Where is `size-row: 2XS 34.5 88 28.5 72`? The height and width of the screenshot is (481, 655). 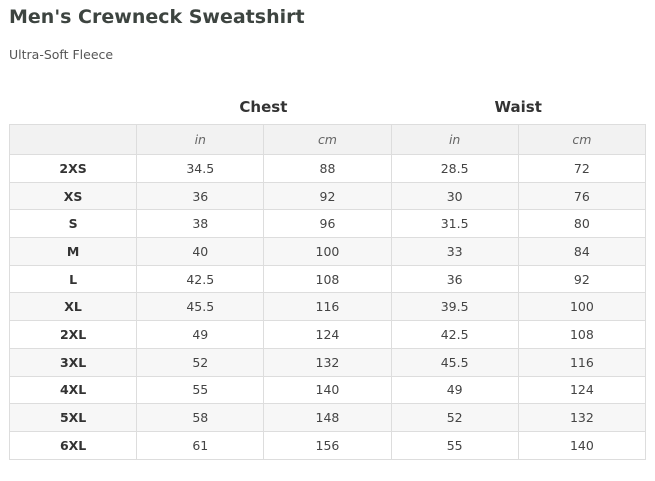 size-row: 2XS 34.5 88 28.5 72 is located at coordinates (327, 168).